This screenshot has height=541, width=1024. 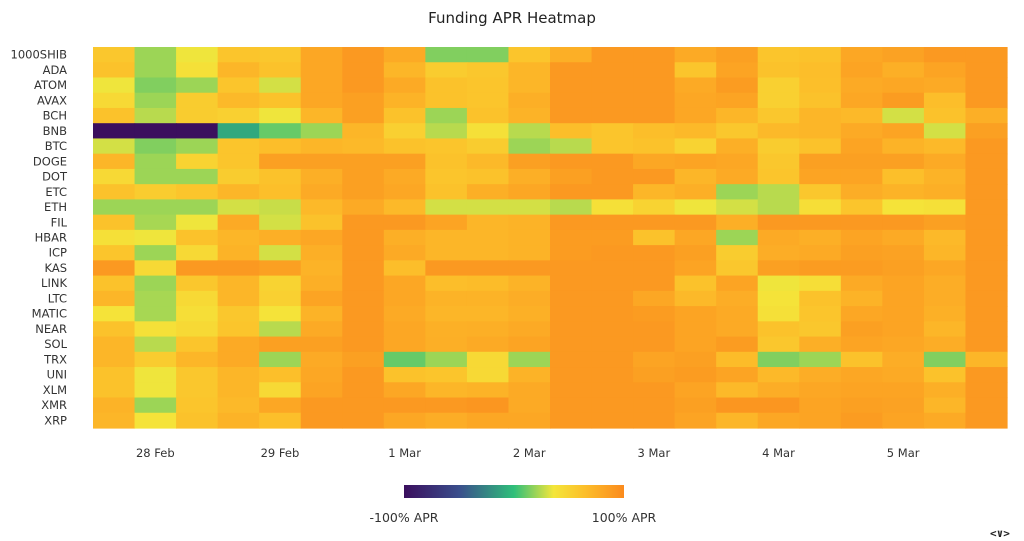 I want to click on y-axis-label: DOT, so click(x=55, y=177).